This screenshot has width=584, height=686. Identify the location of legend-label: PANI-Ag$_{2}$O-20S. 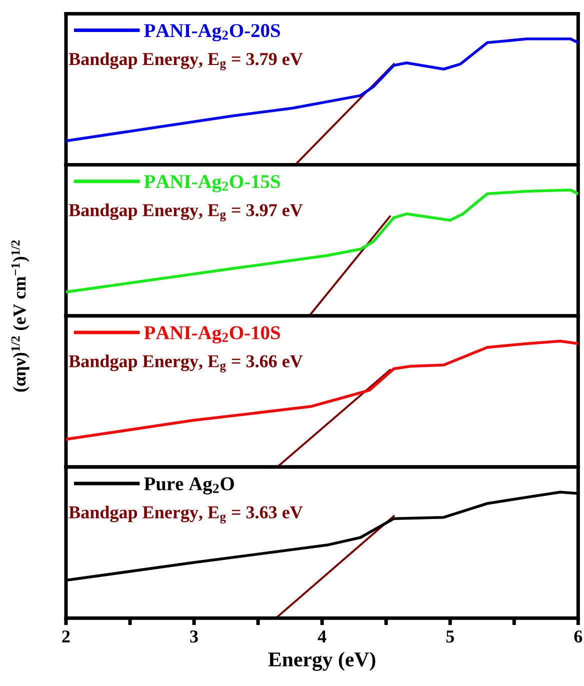
(212, 33).